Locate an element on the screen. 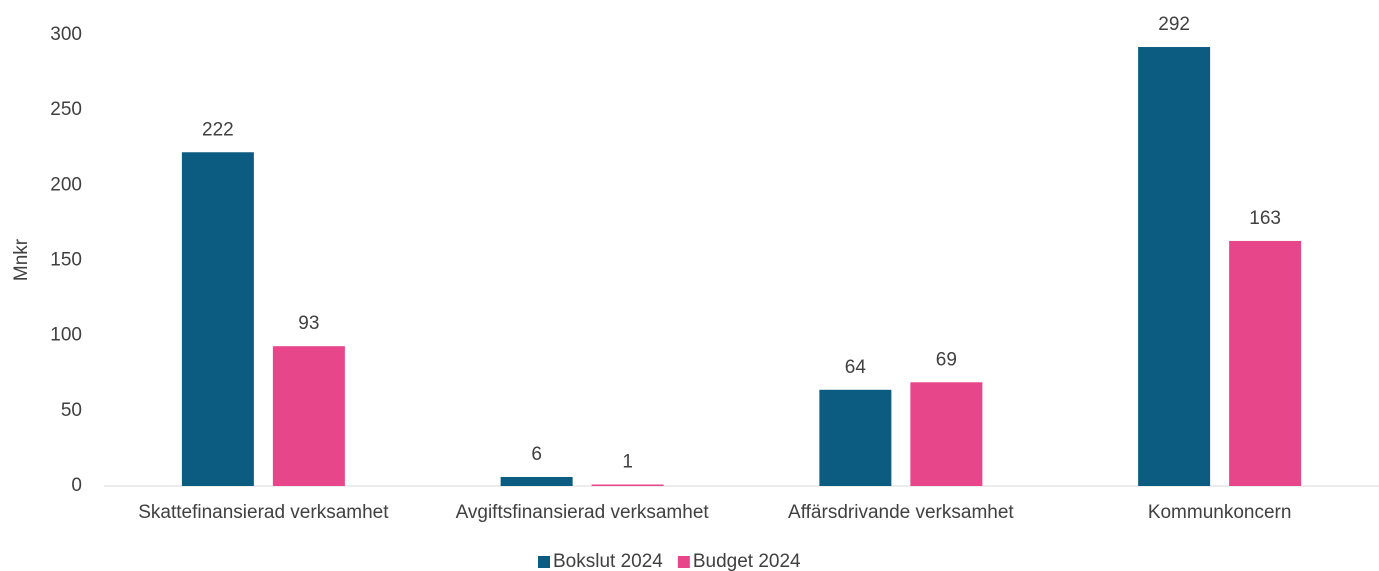  data-label: 163 is located at coordinates (1265, 218).